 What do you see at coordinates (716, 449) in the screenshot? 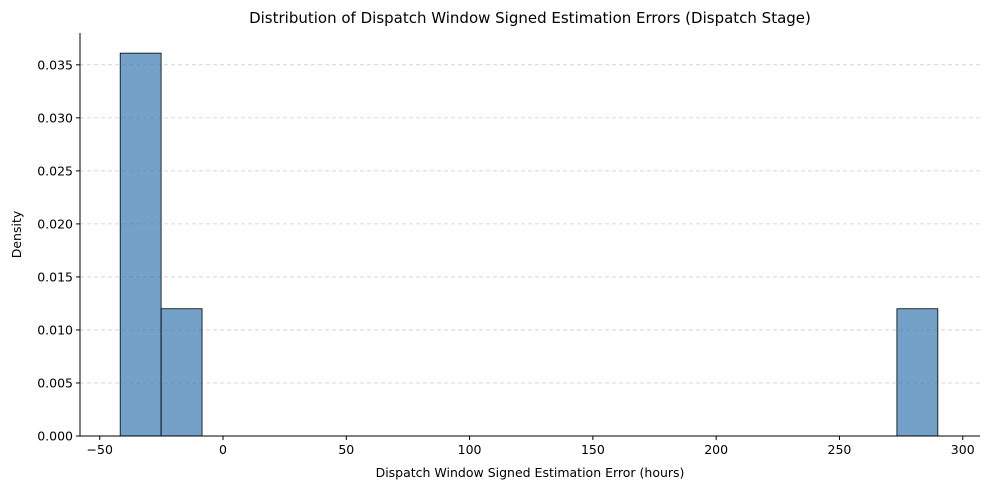
I see `x-tick-label-5: 200` at bounding box center [716, 449].